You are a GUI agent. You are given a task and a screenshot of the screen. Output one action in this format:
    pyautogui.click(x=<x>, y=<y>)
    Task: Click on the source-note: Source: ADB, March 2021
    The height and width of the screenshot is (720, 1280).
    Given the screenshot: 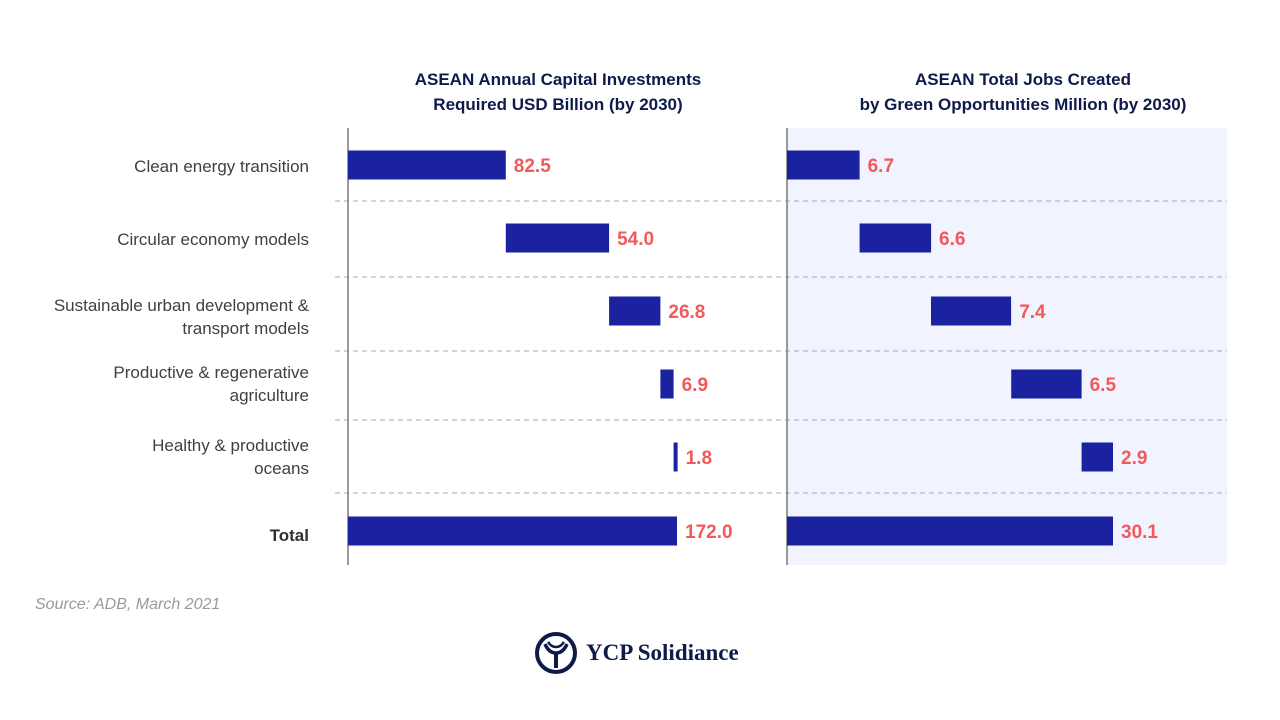 What is the action you would take?
    pyautogui.click(x=128, y=604)
    